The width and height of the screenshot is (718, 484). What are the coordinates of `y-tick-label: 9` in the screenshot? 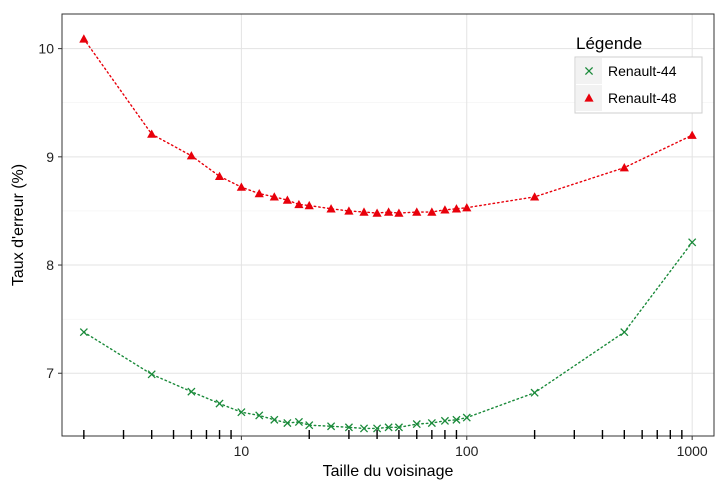 It's located at (50, 157).